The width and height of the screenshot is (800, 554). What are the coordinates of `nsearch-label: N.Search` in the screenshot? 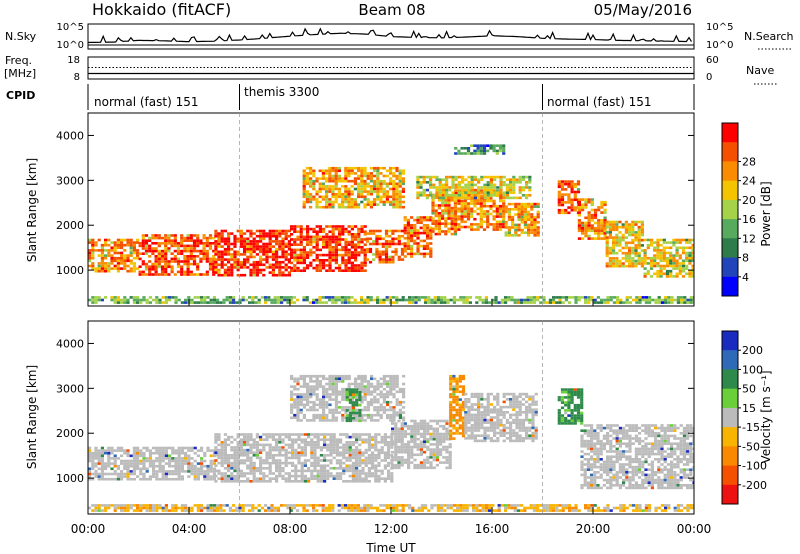 It's located at (769, 36).